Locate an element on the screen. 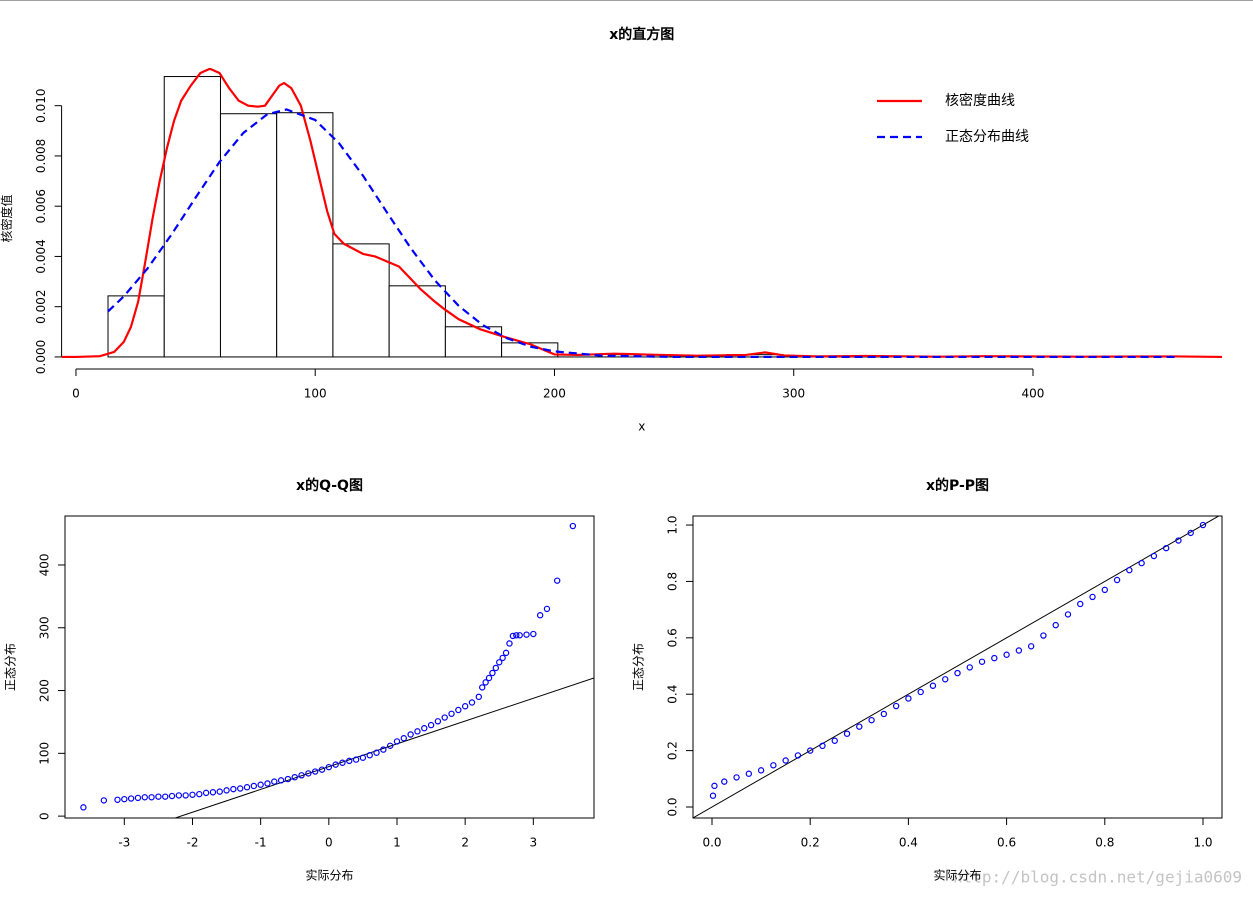 This screenshot has height=902, width=1253. plot-box is located at coordinates (957, 667).